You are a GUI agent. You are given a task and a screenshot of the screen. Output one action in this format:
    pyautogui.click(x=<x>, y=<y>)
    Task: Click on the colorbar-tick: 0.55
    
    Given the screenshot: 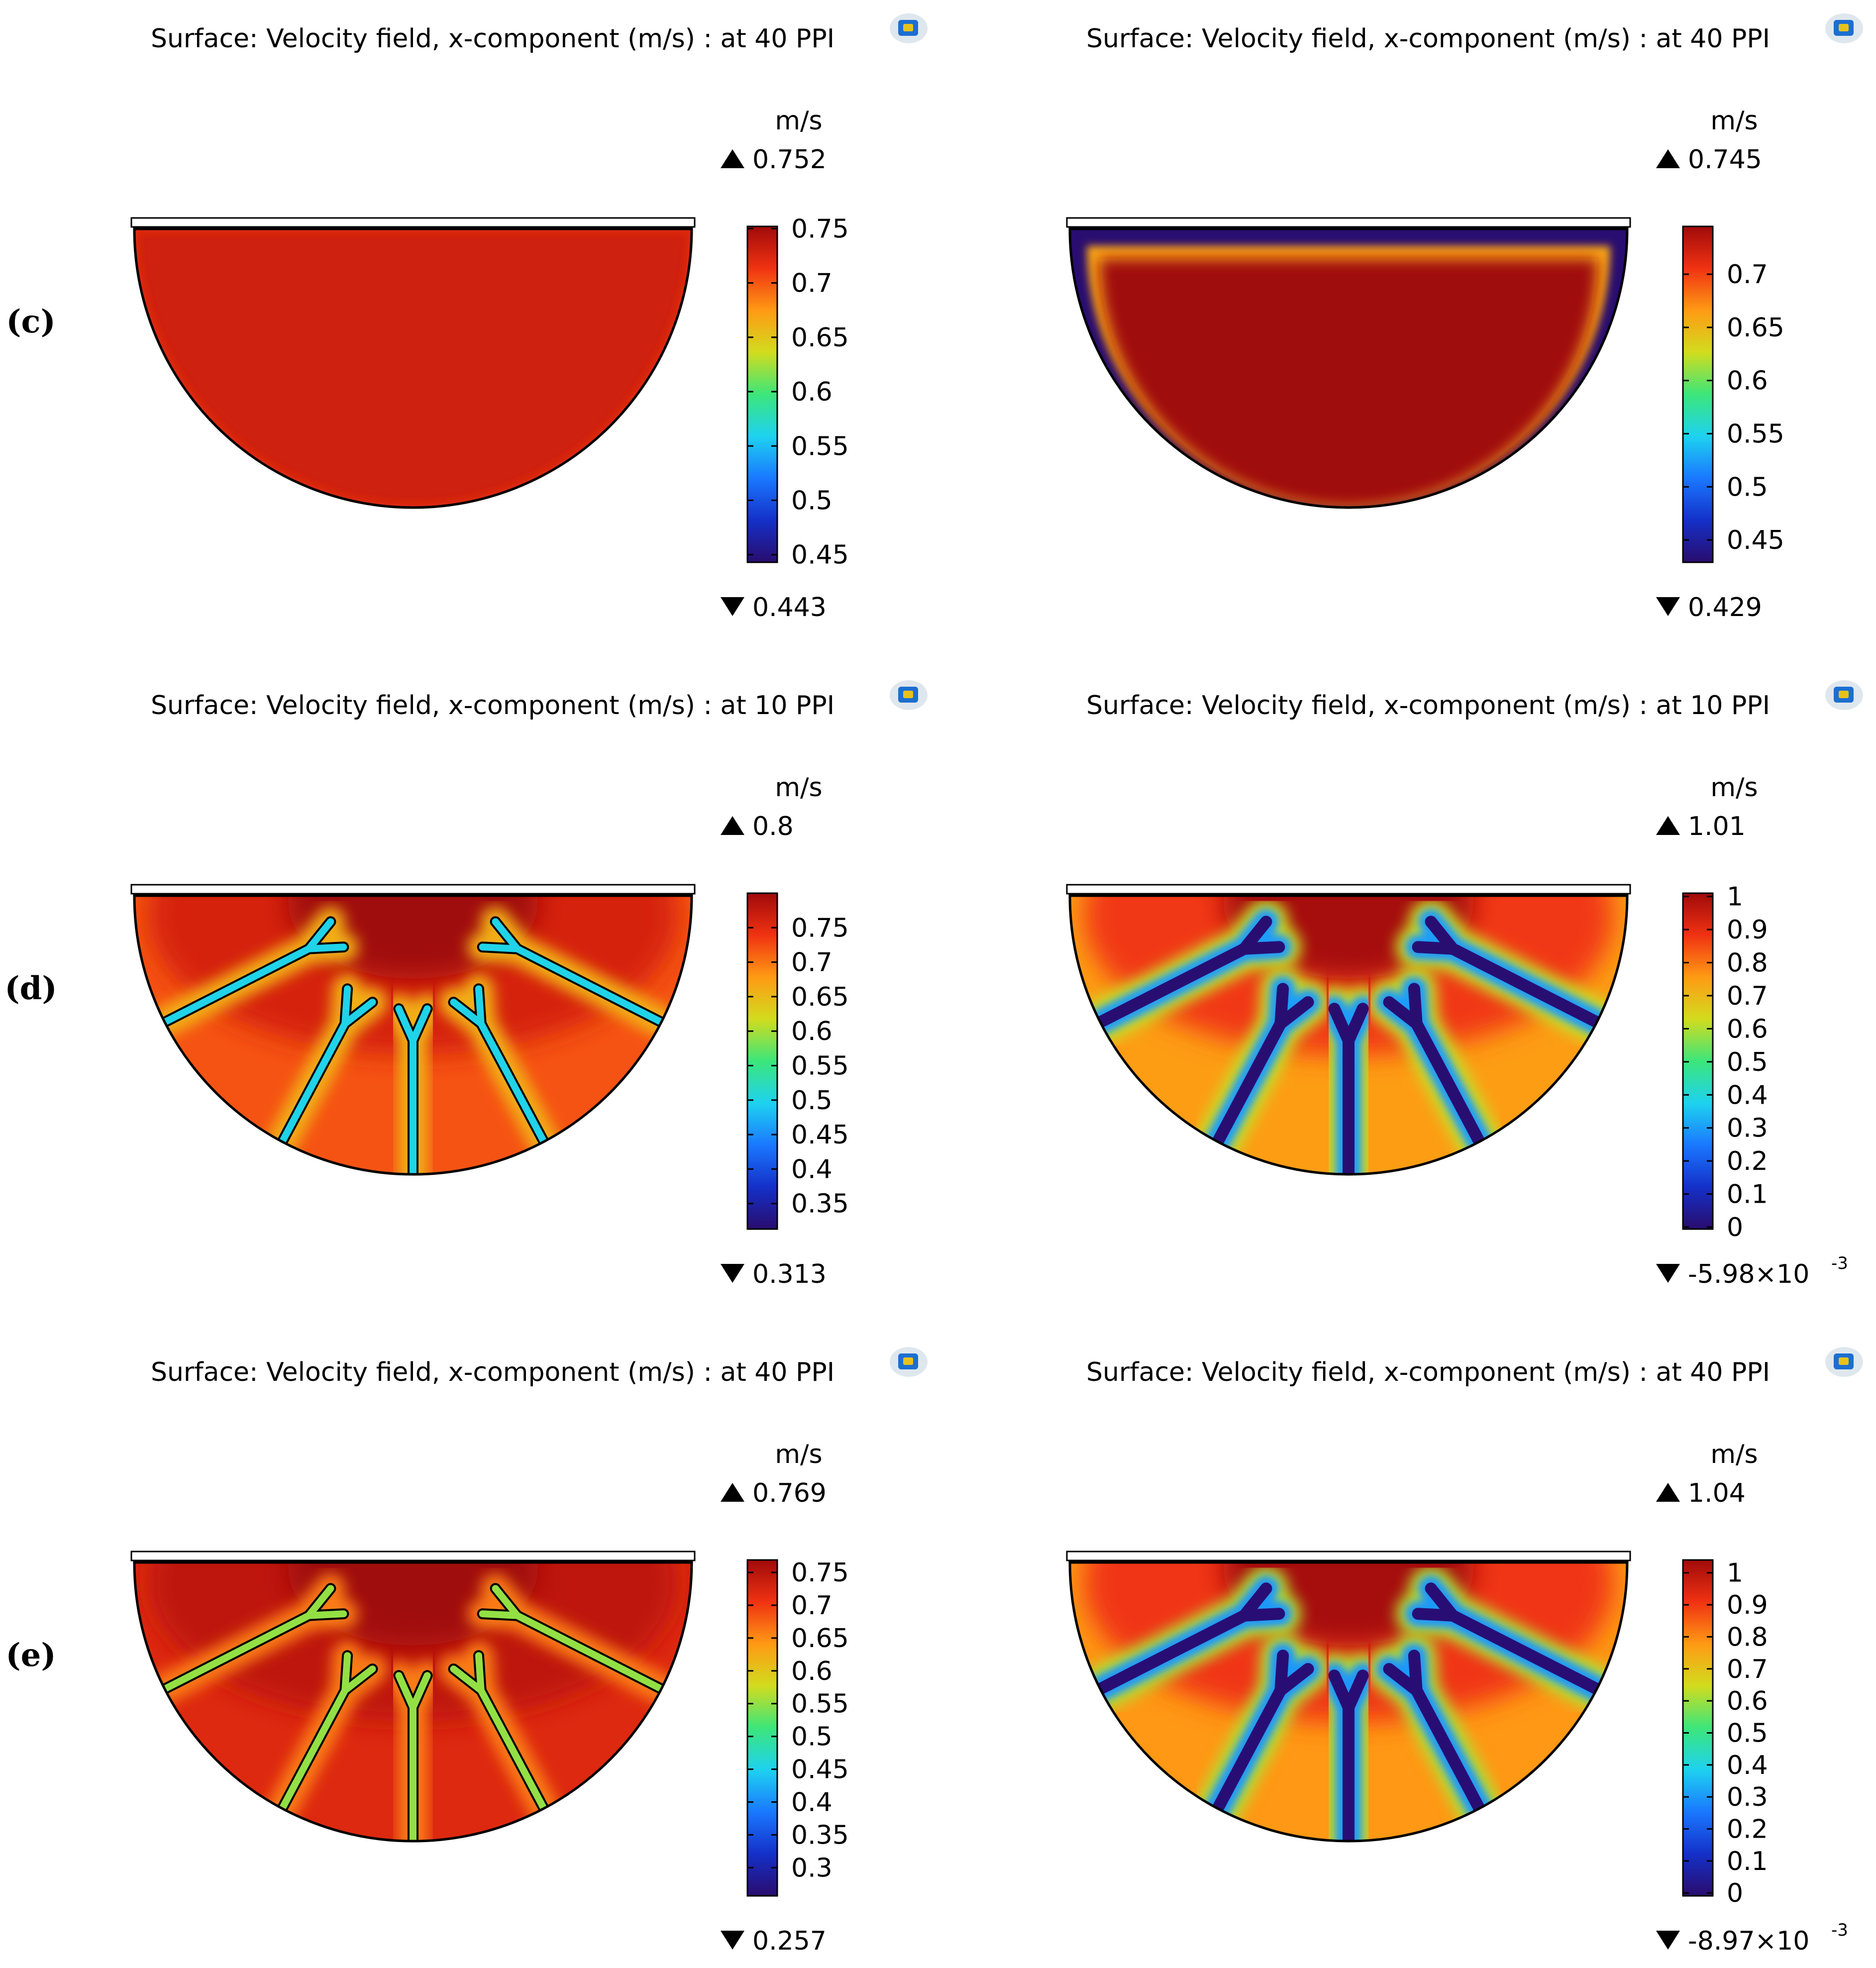 What is the action you would take?
    pyautogui.click(x=798, y=446)
    